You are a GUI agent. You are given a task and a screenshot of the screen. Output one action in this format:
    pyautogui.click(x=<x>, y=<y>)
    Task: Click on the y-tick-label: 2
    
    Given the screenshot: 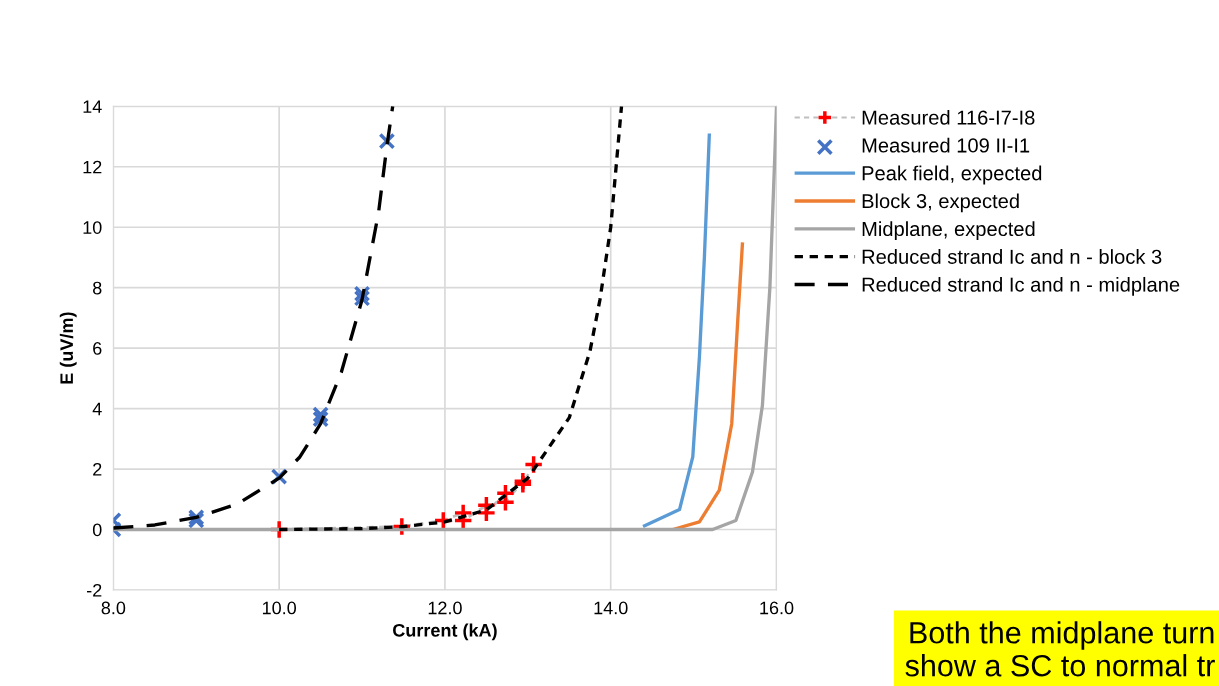 What is the action you would take?
    pyautogui.click(x=97, y=469)
    